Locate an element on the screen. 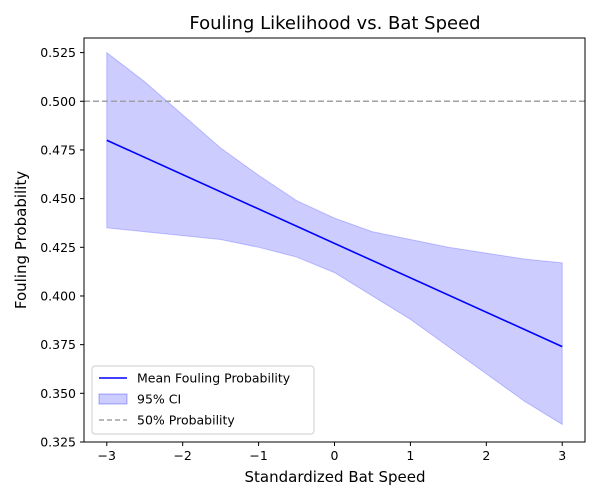 The width and height of the screenshot is (600, 500). y-tick-label: 0.375 is located at coordinates (58, 344).